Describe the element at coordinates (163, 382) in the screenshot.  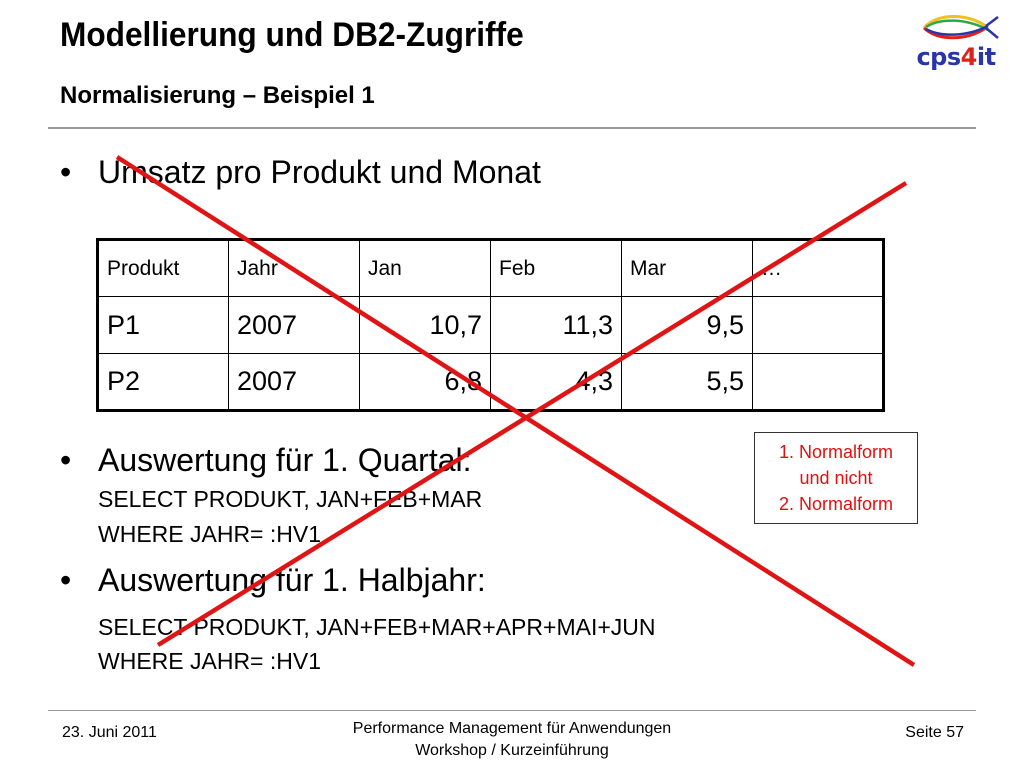
I see `table-cell: P2` at that location.